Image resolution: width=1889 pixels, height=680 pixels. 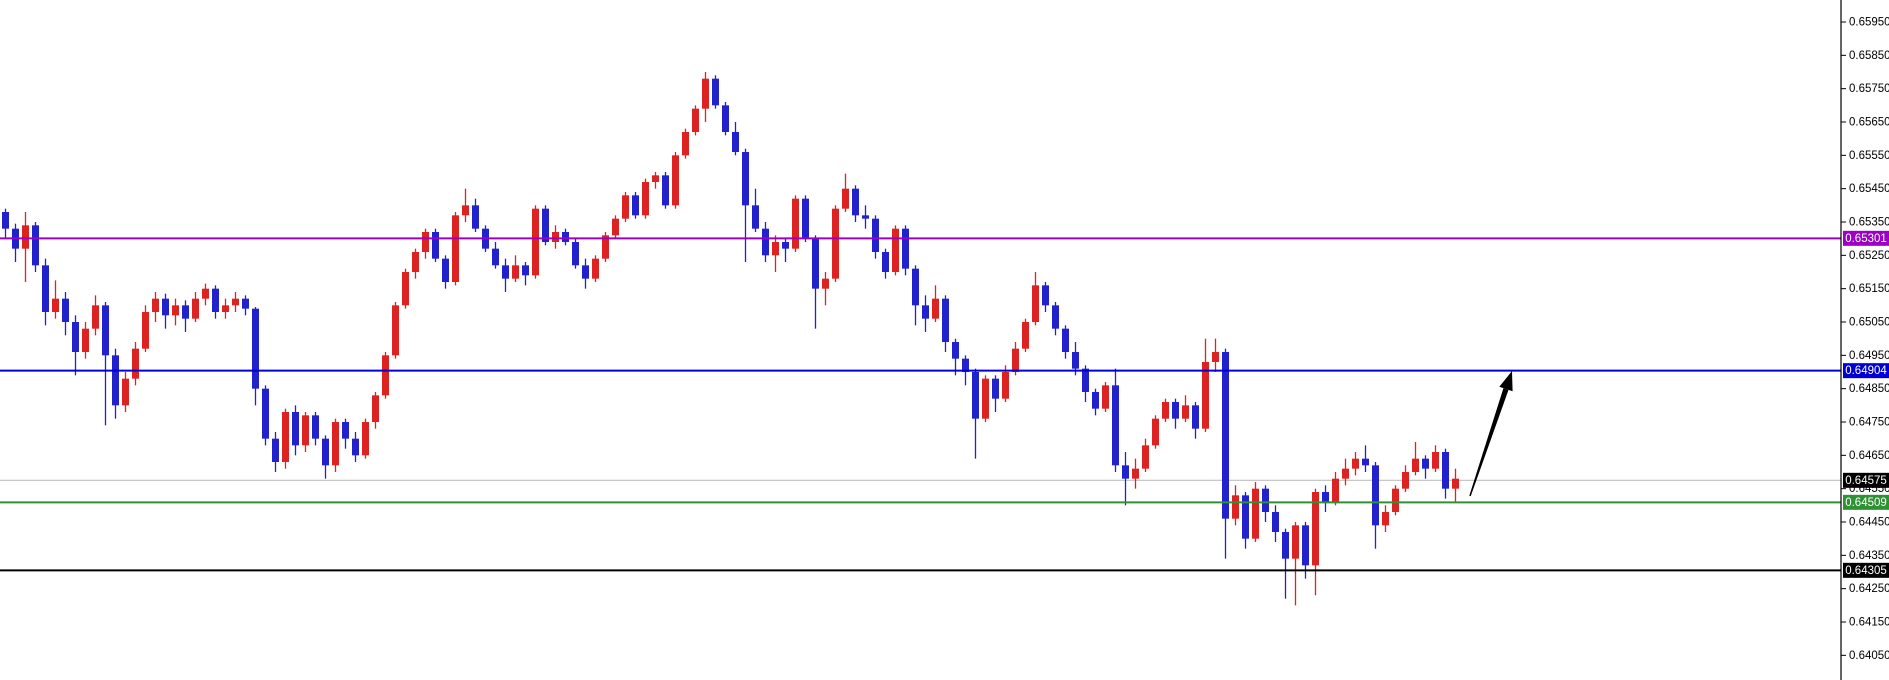 I want to click on arrow-head, so click(x=1506, y=381).